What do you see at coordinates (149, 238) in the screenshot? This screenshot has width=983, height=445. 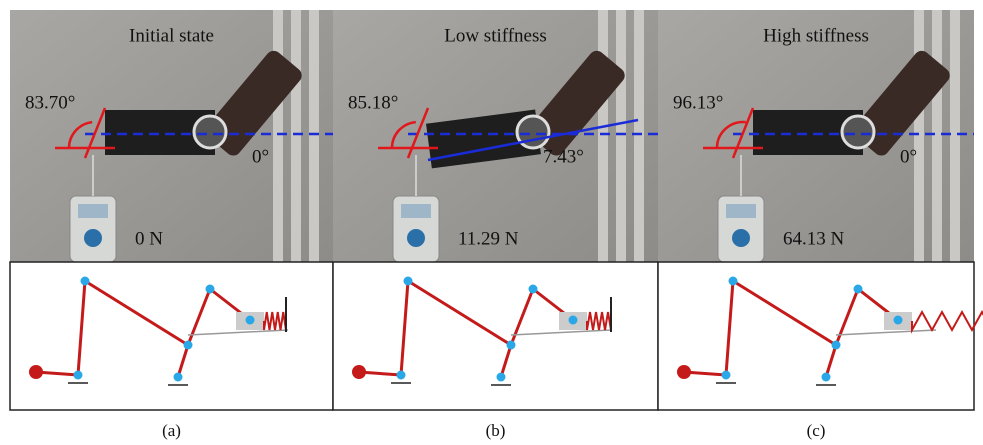 I see `force-reading: 0 N` at bounding box center [149, 238].